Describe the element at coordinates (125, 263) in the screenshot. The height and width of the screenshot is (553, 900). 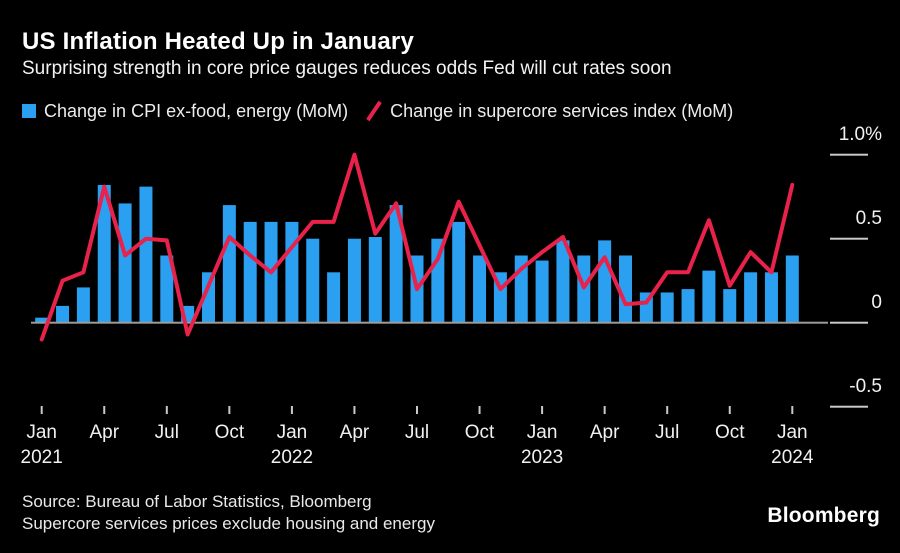
I see `bar-may-2021` at that location.